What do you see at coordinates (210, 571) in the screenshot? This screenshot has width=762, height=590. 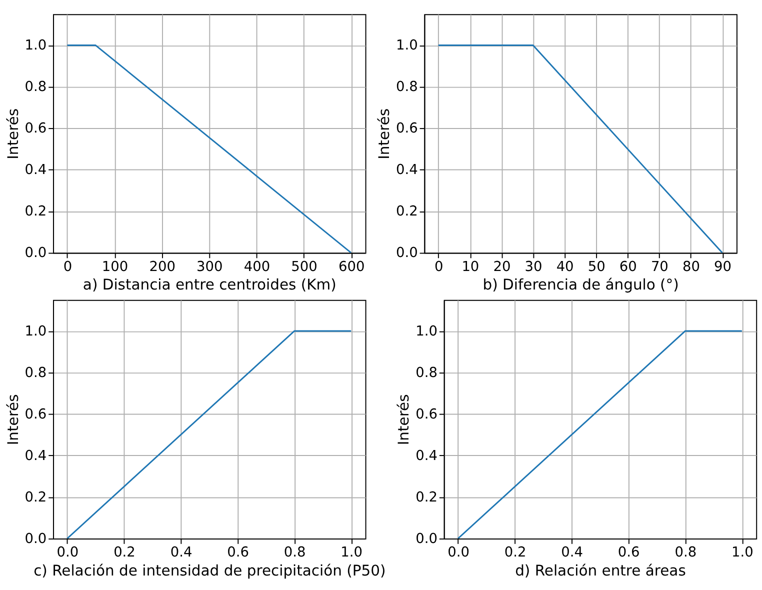 I see `x-axis-title: c) Relación de intensidad de precipitación (P50)` at bounding box center [210, 571].